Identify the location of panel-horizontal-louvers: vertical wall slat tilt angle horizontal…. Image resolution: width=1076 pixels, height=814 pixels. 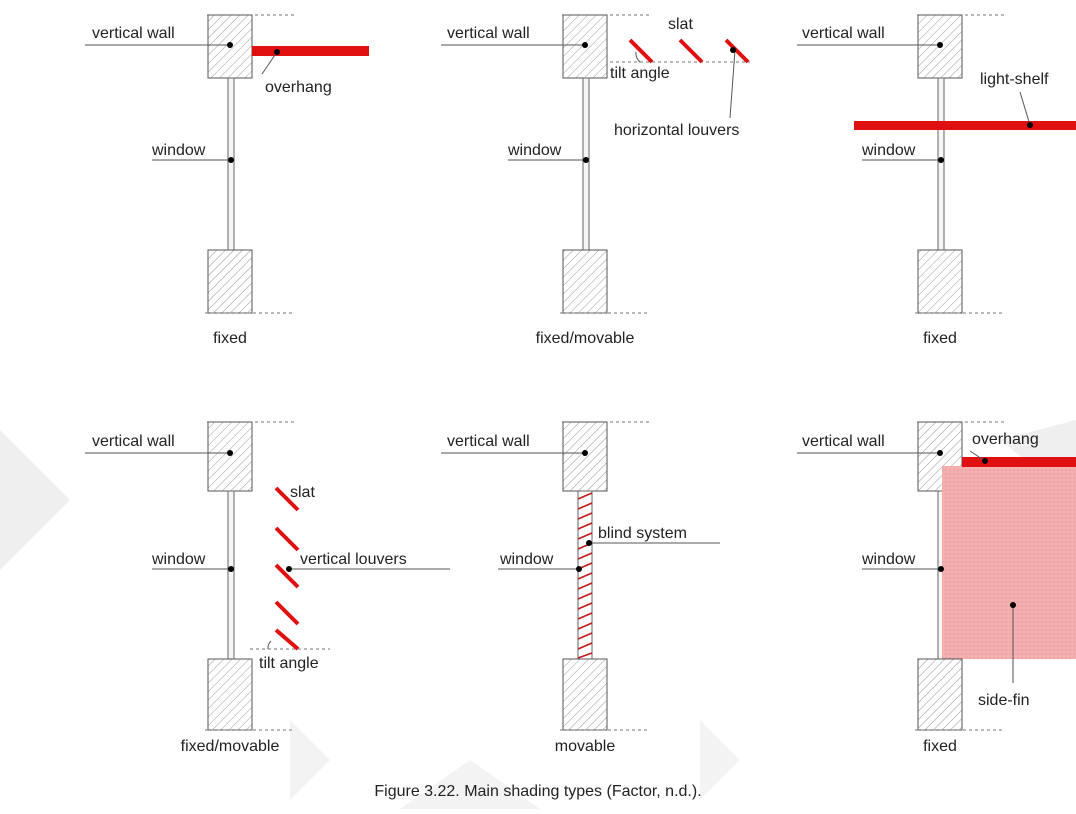
(595, 180).